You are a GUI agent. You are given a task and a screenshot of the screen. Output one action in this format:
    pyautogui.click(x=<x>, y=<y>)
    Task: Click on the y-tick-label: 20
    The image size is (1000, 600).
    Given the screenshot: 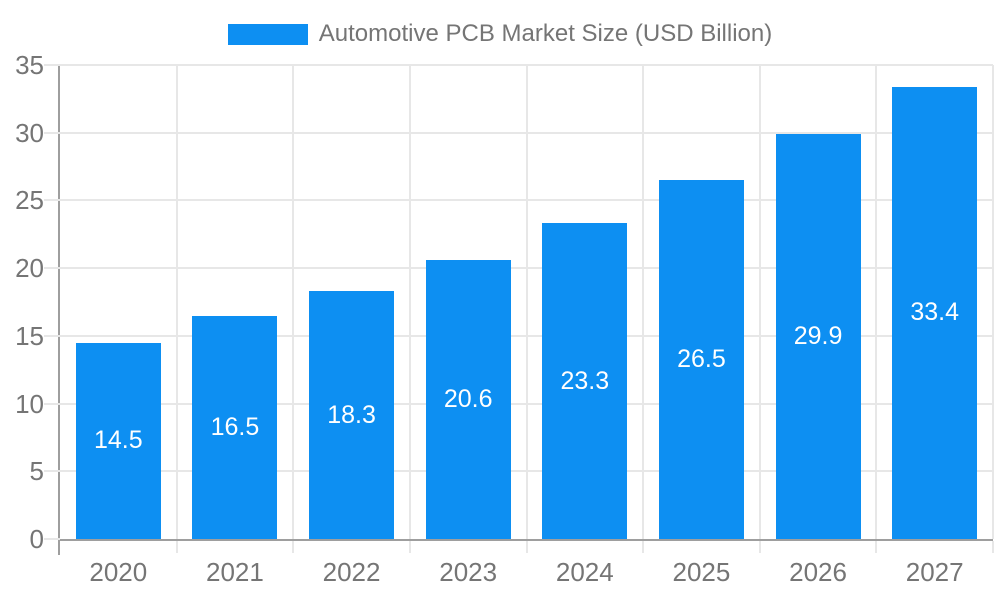 What is the action you would take?
    pyautogui.click(x=29, y=268)
    